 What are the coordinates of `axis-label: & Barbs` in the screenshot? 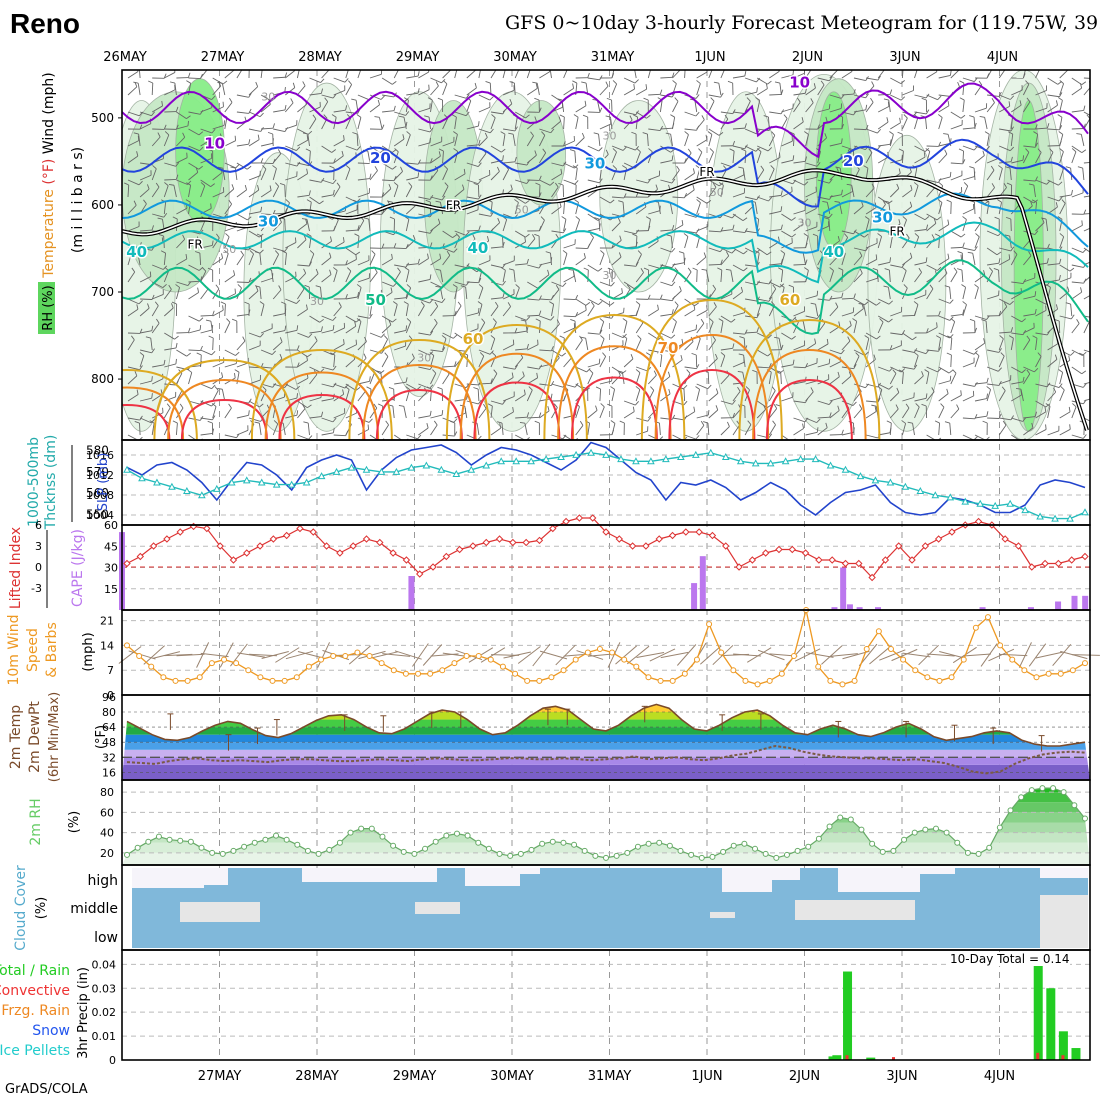 It's located at (52, 650).